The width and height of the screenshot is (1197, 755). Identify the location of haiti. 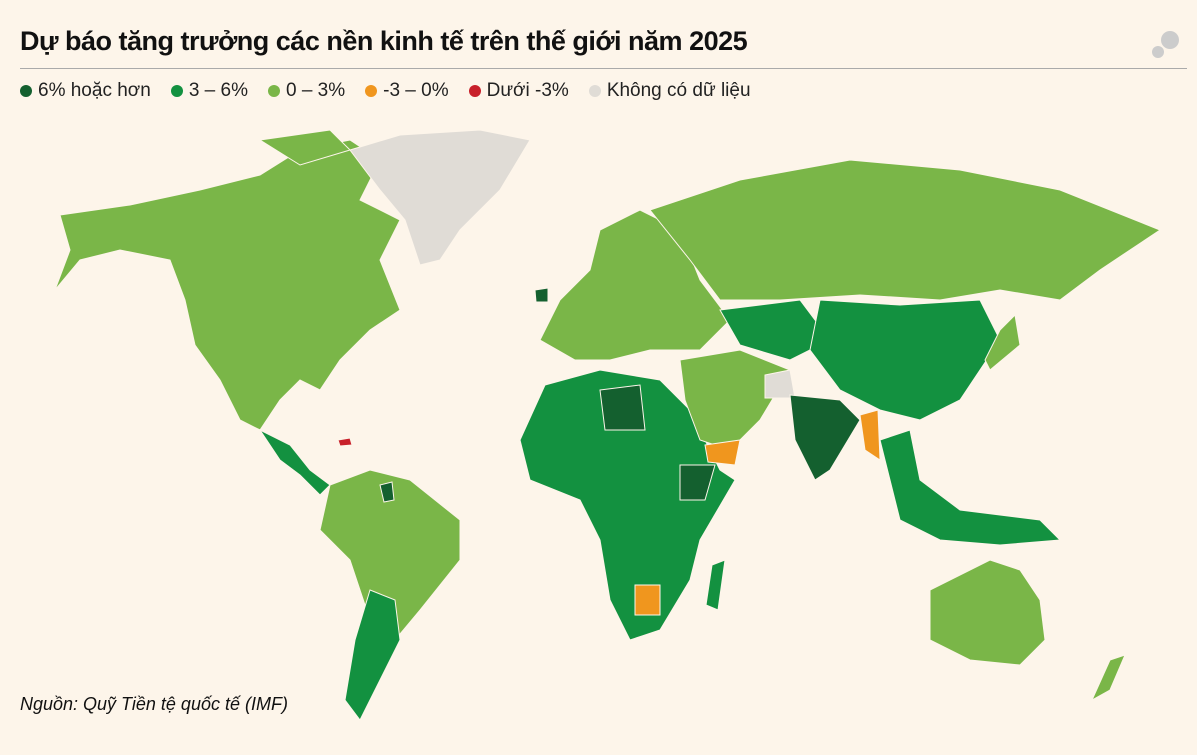
(345, 442).